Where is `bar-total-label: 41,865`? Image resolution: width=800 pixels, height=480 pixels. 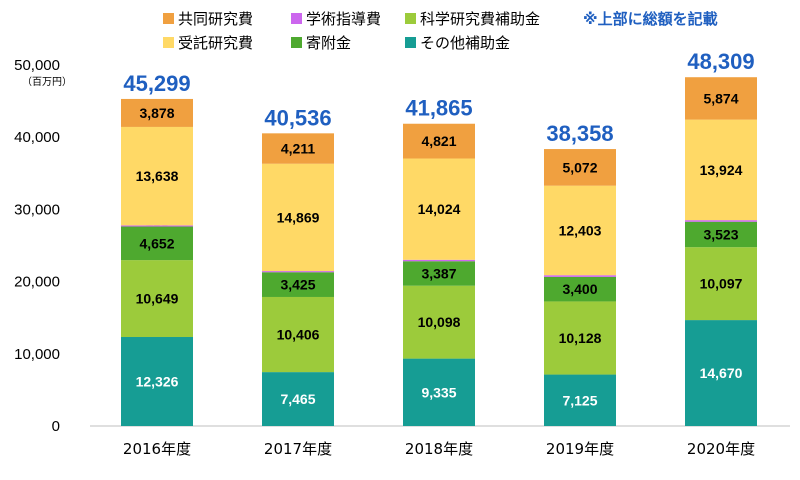
bar-total-label: 41,865 is located at coordinates (438, 108).